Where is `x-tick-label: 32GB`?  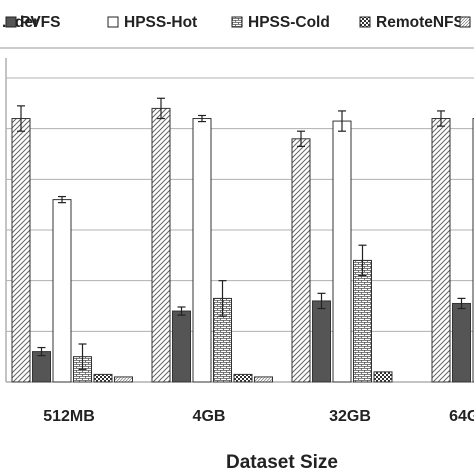 x-tick-label: 32GB is located at coordinates (350, 416).